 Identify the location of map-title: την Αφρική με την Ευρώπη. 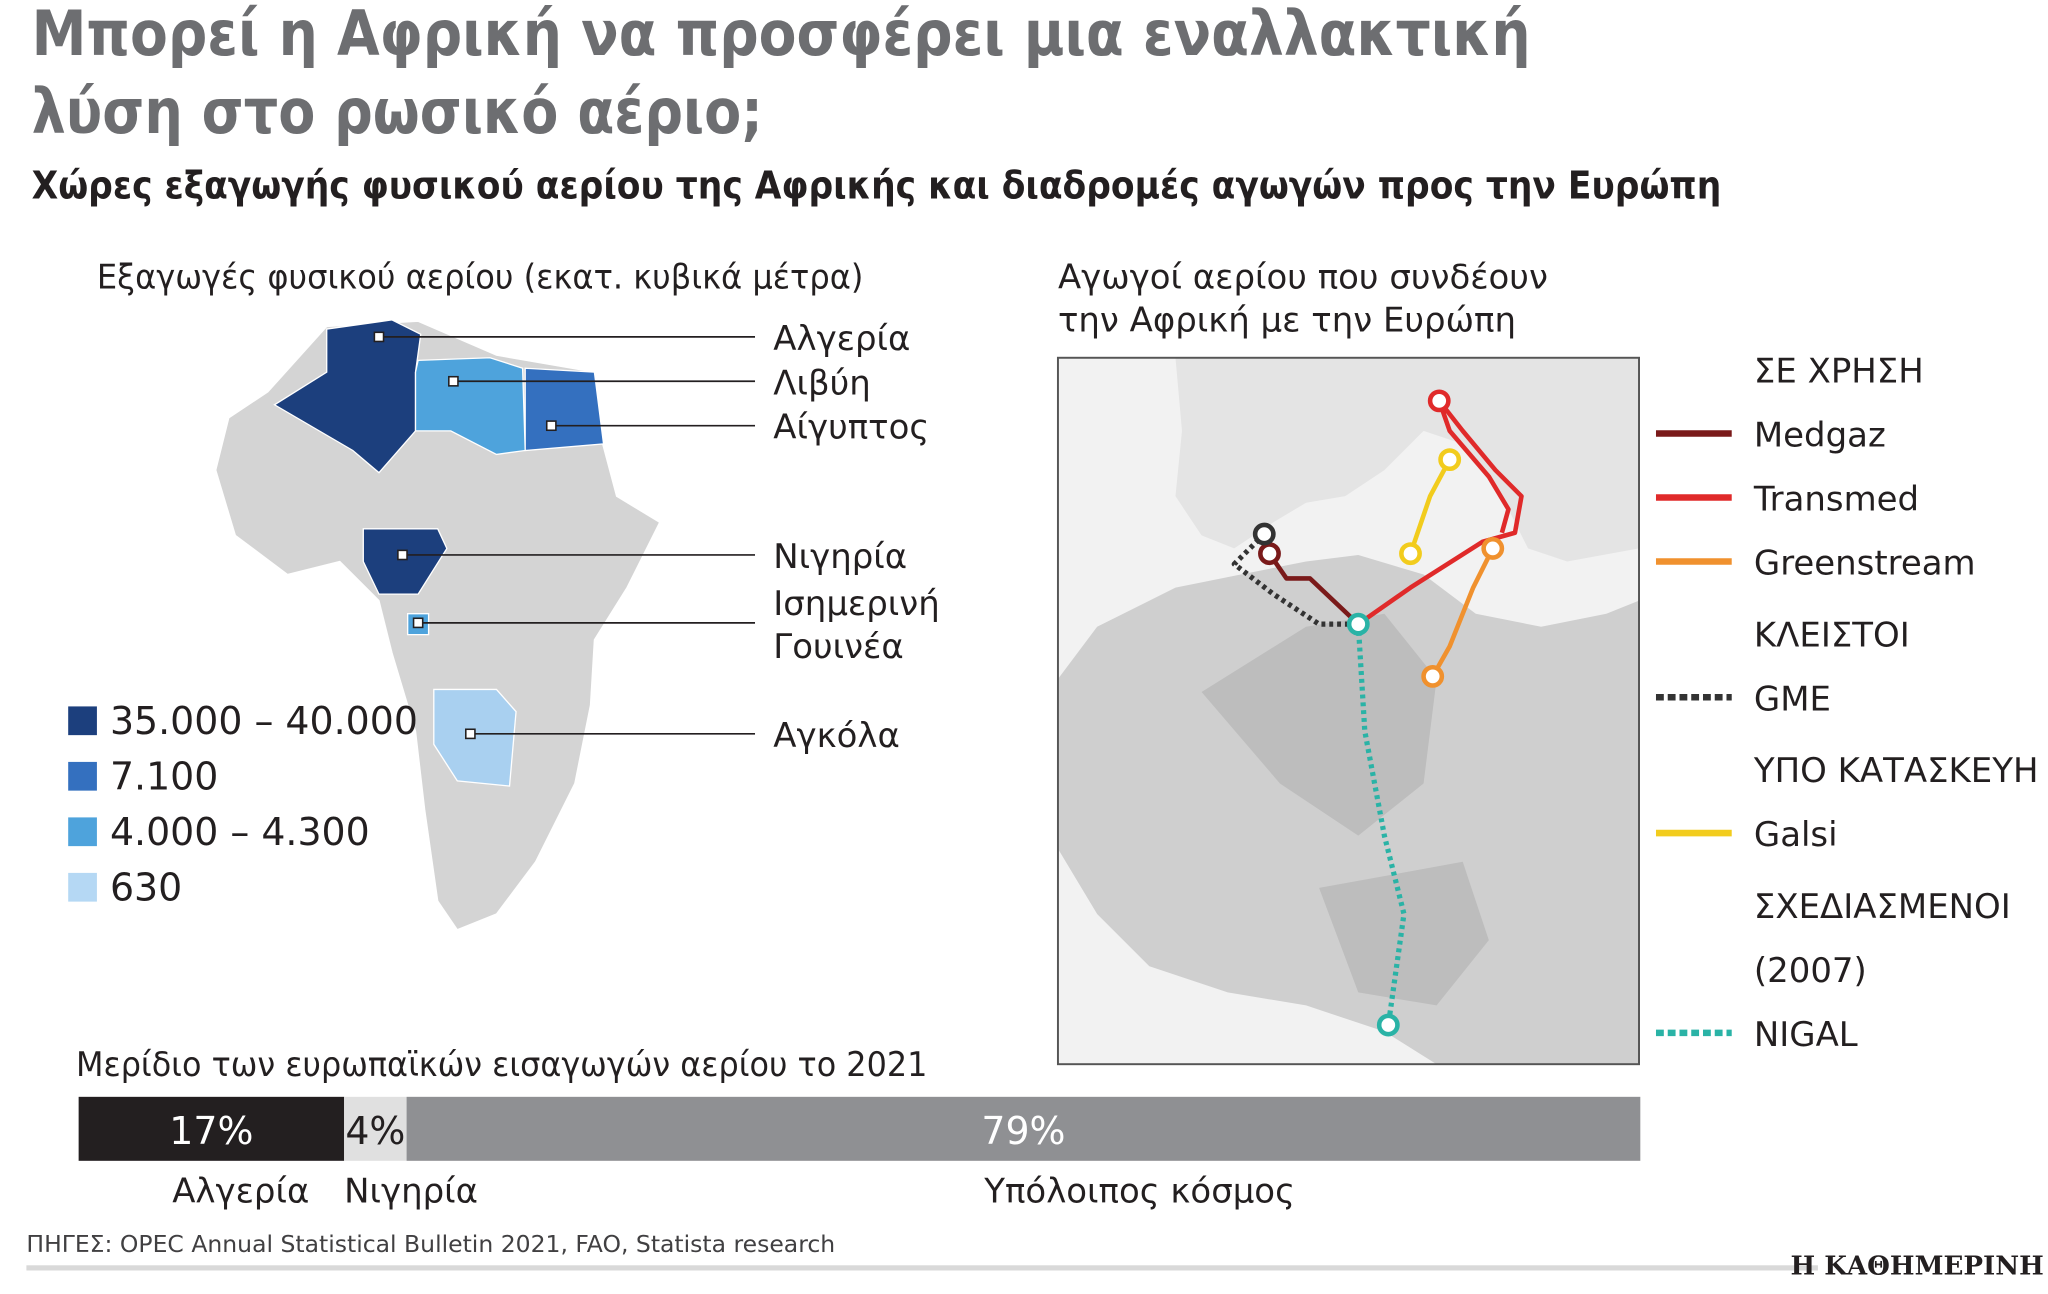
(1287, 321).